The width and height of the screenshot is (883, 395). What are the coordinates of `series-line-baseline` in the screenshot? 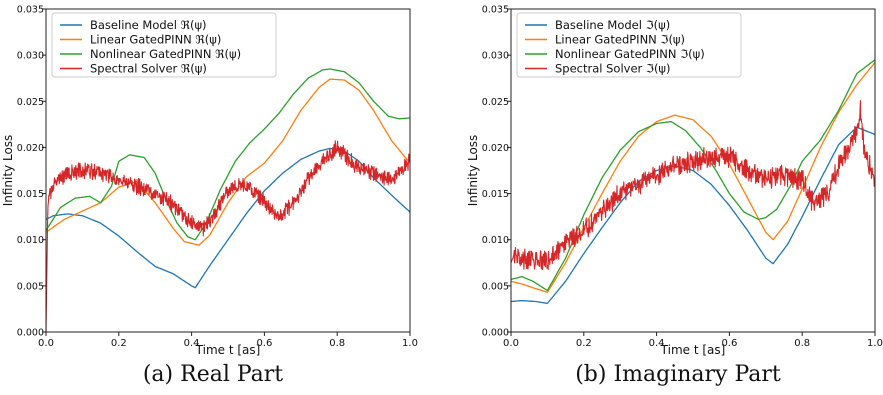 It's located at (228, 218).